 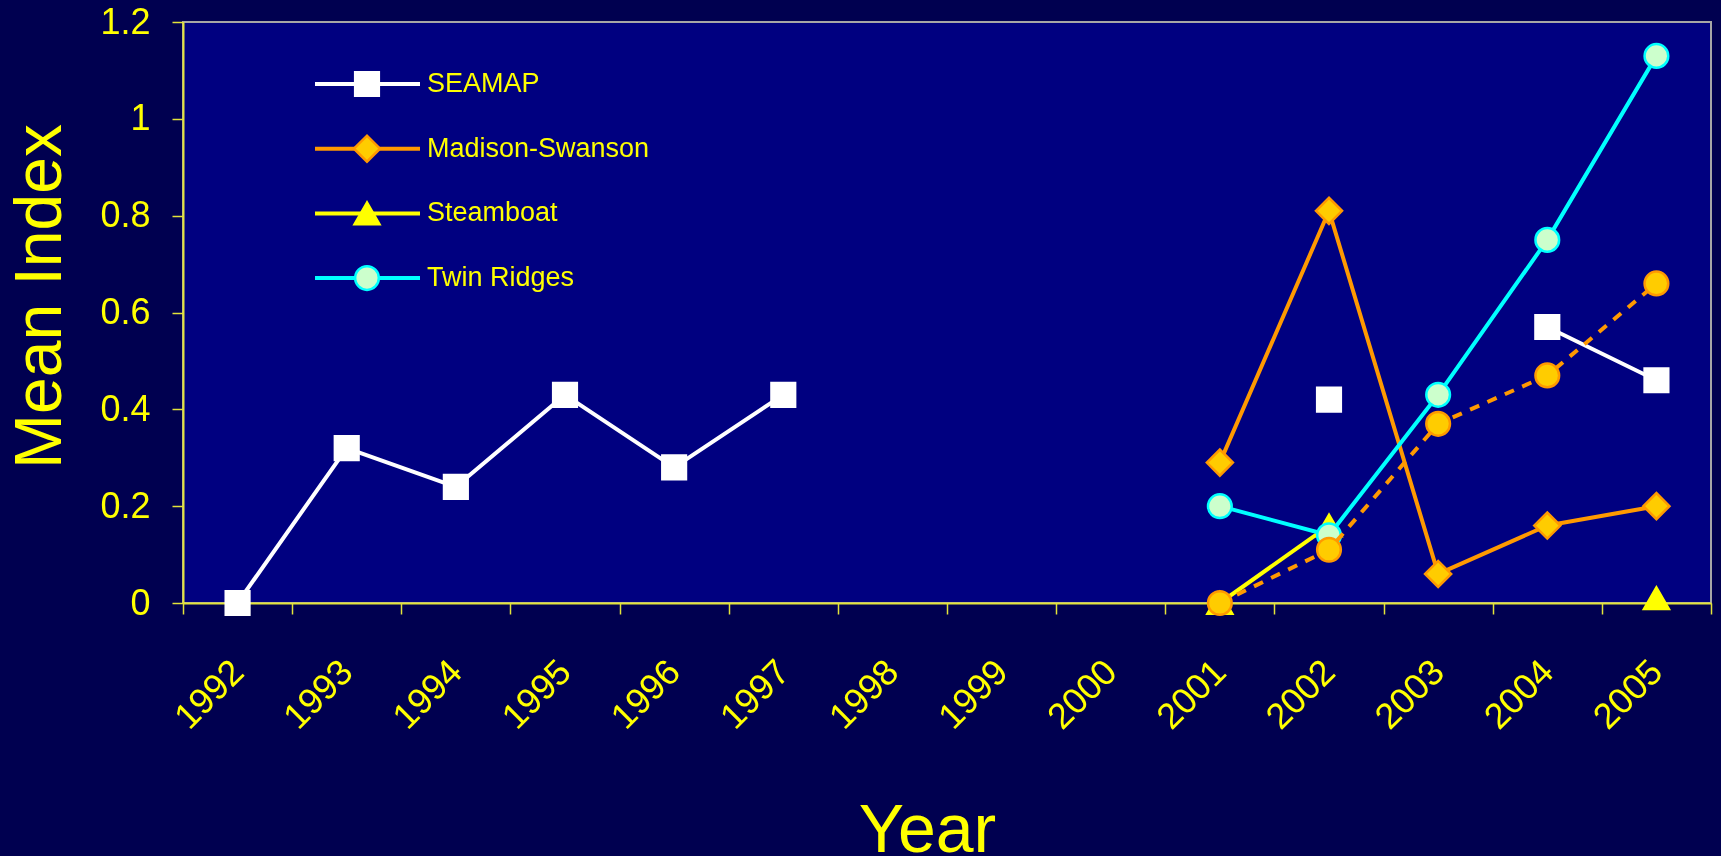 What do you see at coordinates (538, 147) in the screenshot?
I see `legend-label: Madison-Swanson` at bounding box center [538, 147].